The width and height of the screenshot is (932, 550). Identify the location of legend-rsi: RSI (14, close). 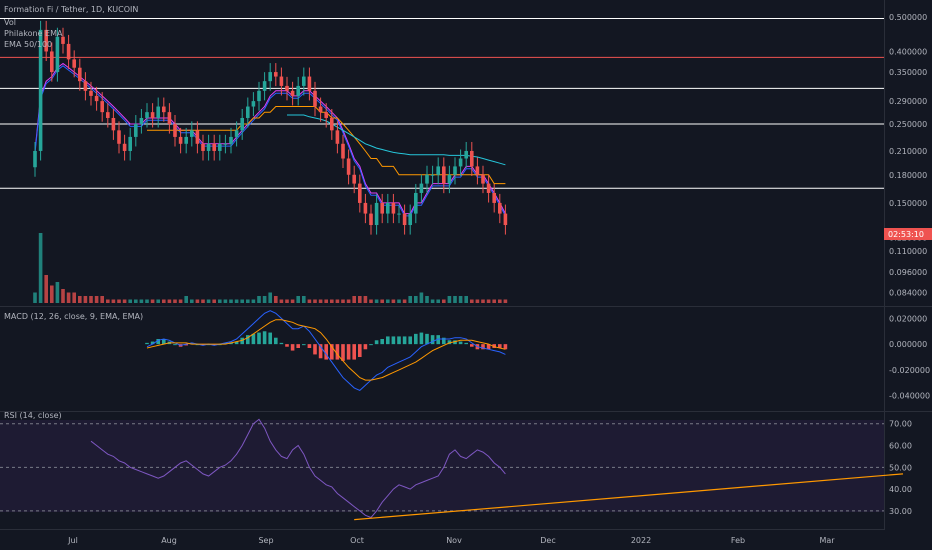
(33, 415).